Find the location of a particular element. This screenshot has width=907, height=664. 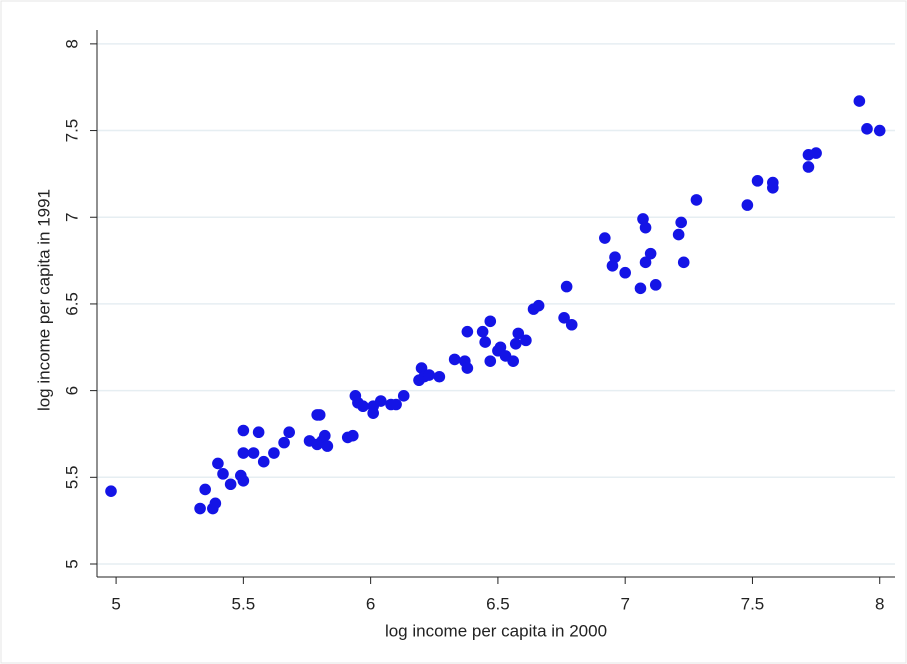

x-tick-label: 5.5 is located at coordinates (244, 603).